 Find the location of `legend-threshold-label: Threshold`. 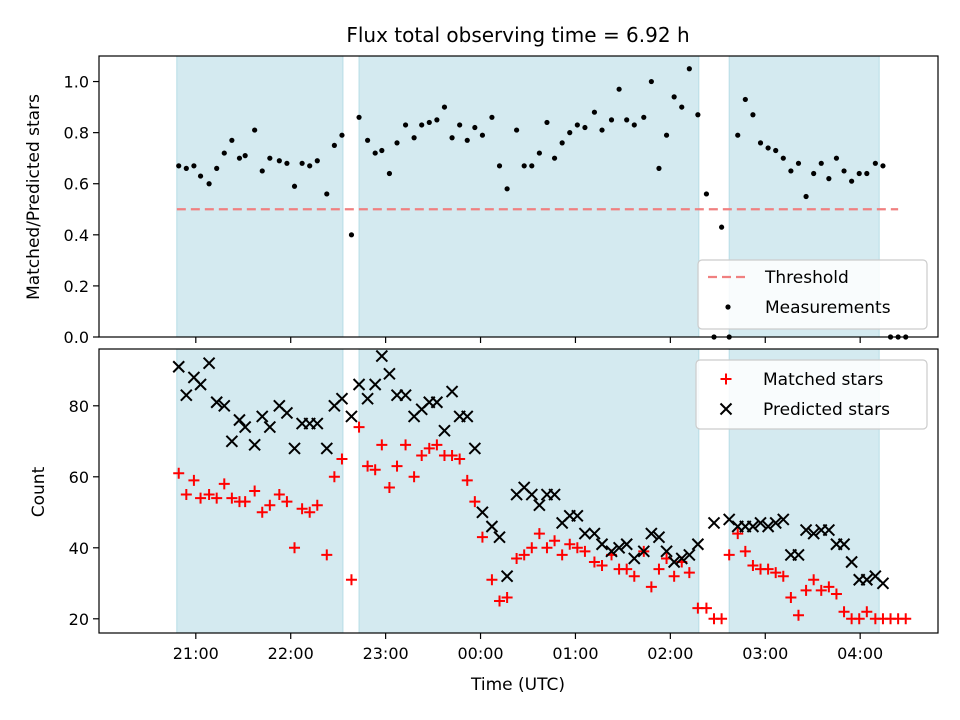

legend-threshold-label: Threshold is located at coordinates (806, 278).